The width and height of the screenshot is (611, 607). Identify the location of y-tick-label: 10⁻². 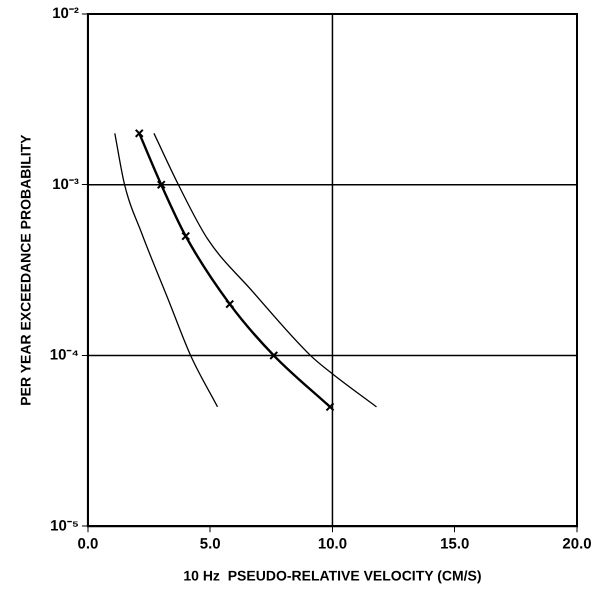
(65, 13).